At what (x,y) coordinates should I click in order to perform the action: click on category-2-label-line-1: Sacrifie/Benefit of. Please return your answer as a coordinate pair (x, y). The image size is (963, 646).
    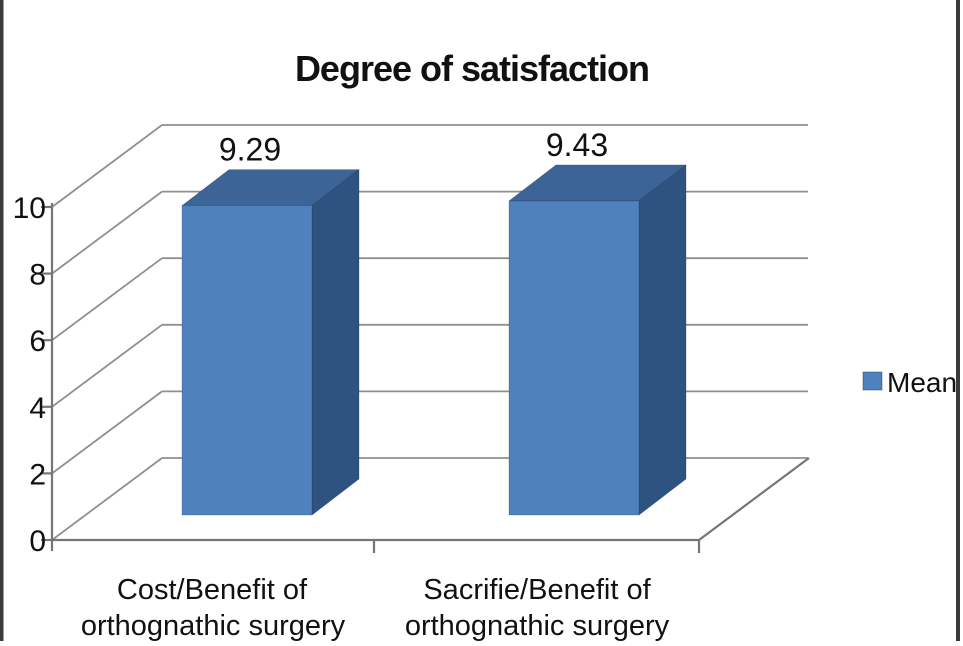
    Looking at the image, I should click on (537, 590).